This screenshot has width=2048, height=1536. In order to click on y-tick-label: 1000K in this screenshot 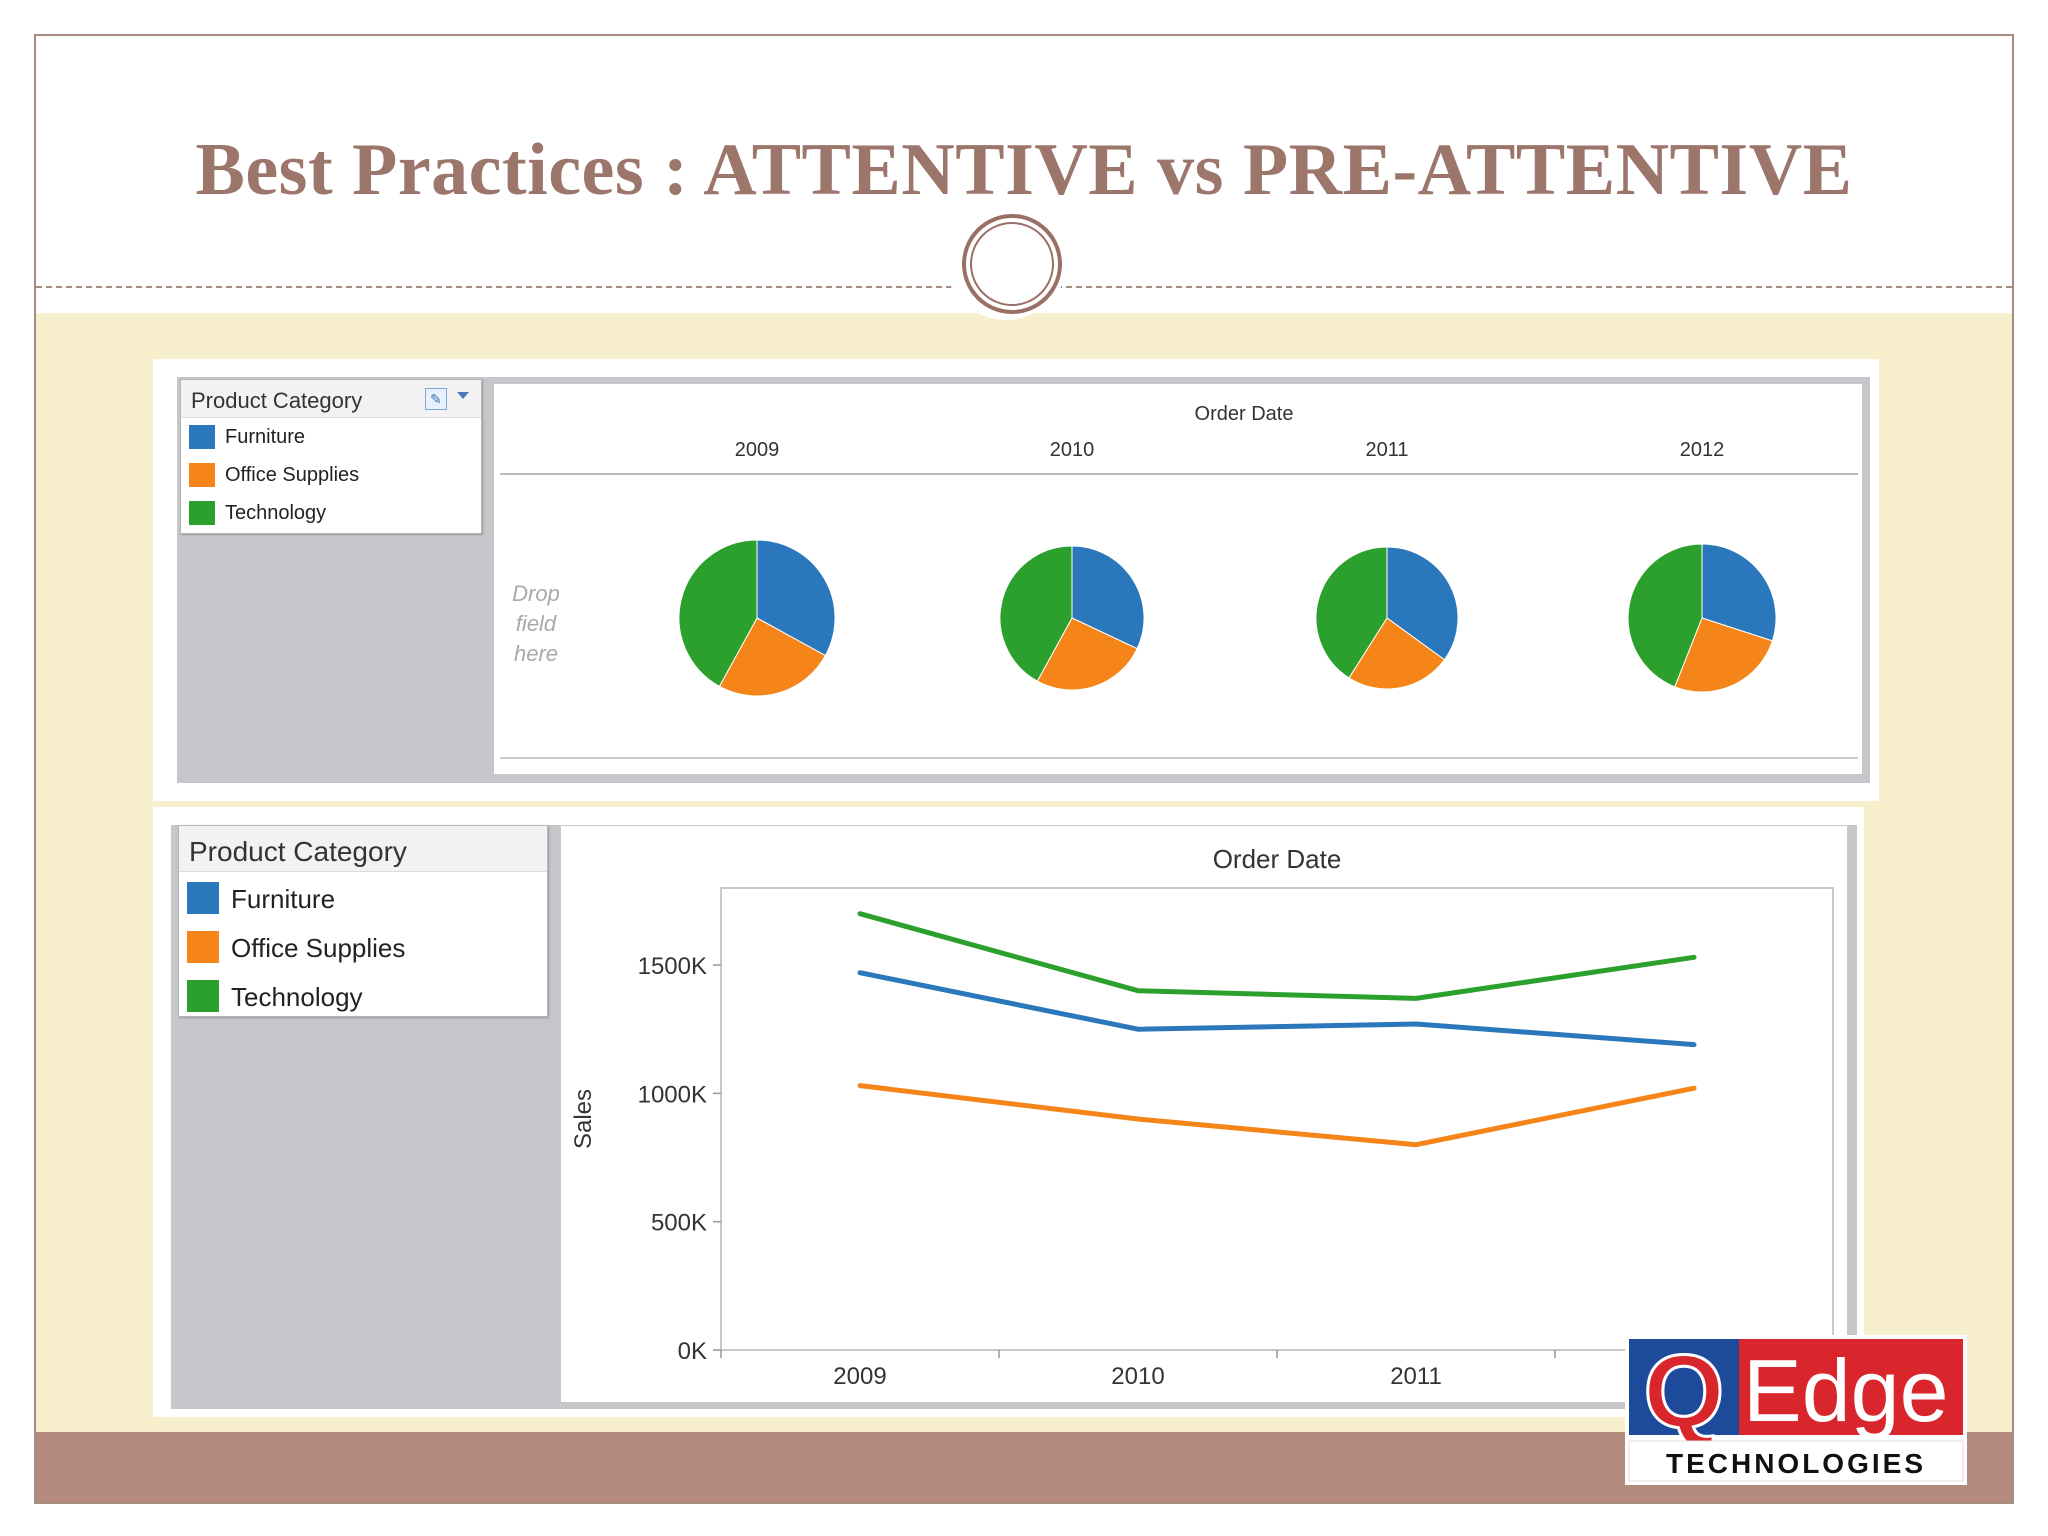, I will do `click(672, 1094)`.